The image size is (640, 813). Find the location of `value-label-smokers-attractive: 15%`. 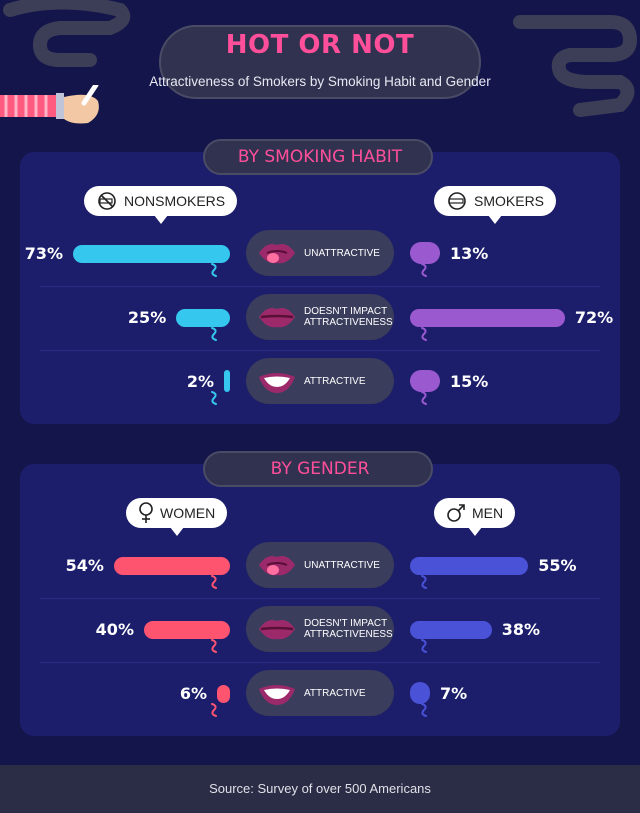

value-label-smokers-attractive: 15% is located at coordinates (469, 381).